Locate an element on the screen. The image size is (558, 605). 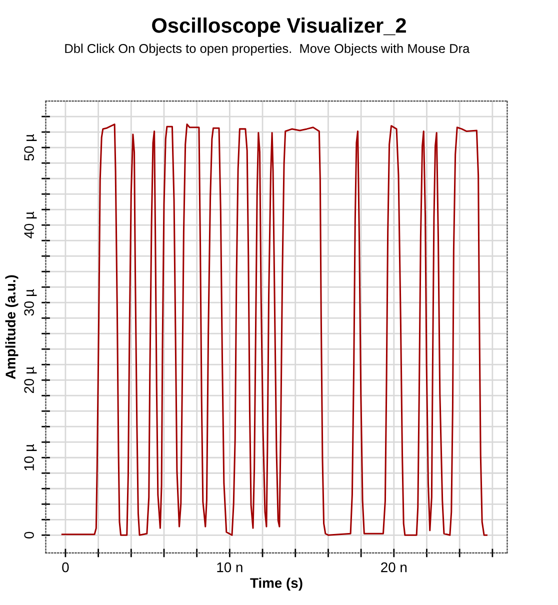
x-tick-label: 20 n is located at coordinates (394, 567).